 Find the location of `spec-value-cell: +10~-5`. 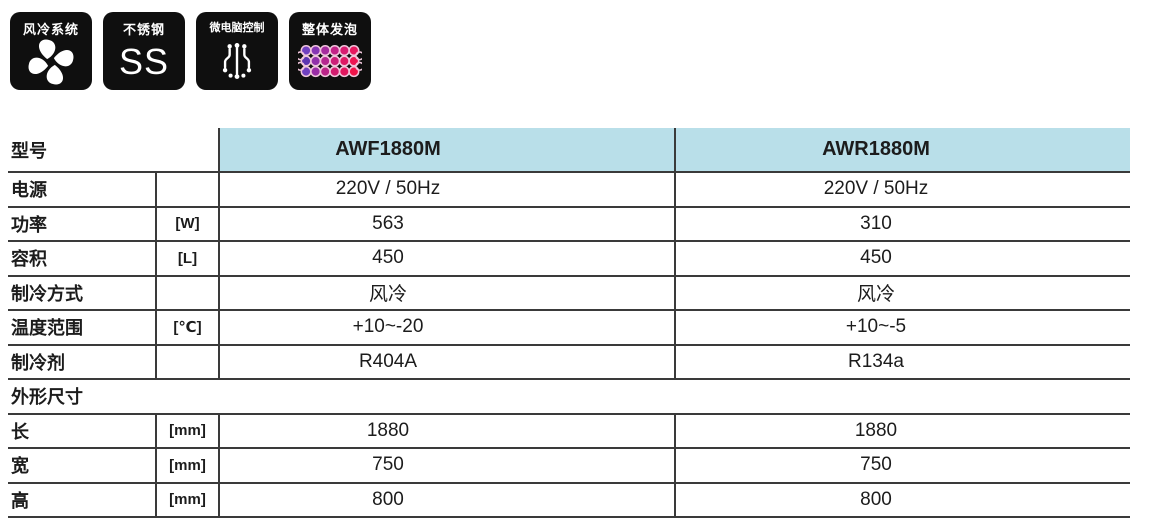

spec-value-cell: +10~-5 is located at coordinates (902, 327).